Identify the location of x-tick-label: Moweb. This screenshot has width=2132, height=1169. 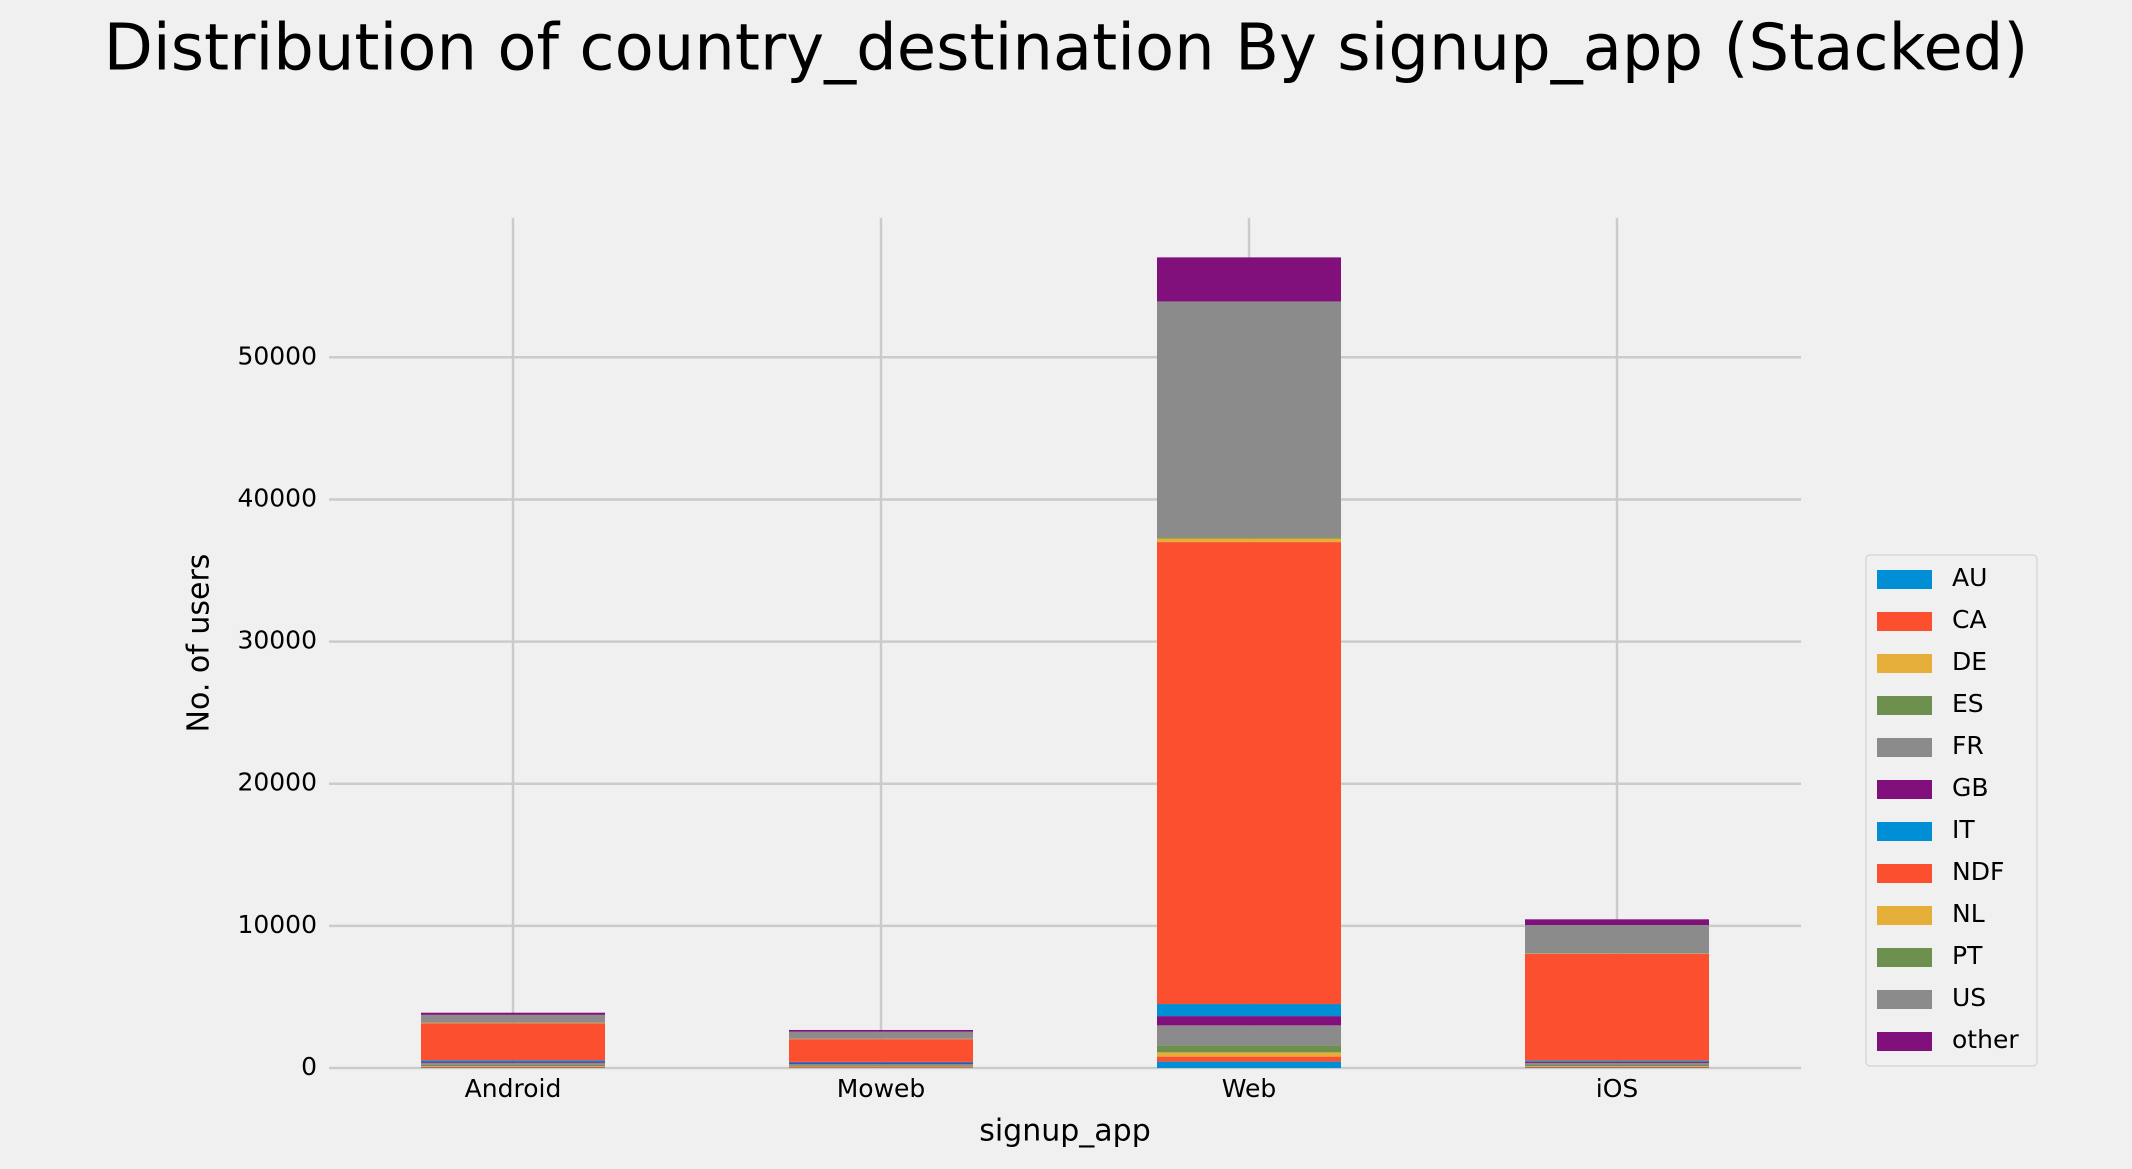
(881, 1088).